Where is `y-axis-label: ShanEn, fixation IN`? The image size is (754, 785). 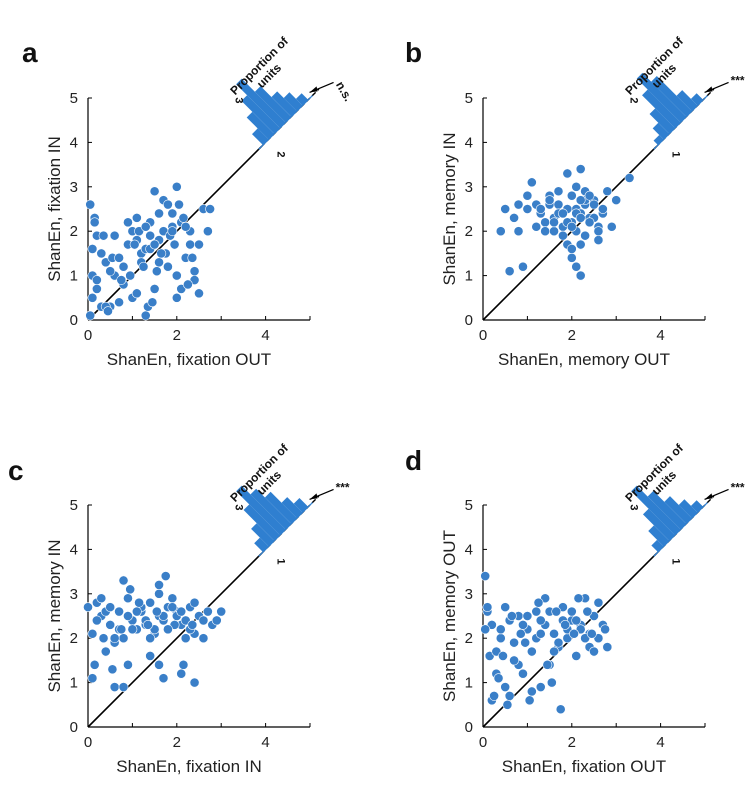 y-axis-label: ShanEn, fixation IN is located at coordinates (54, 209).